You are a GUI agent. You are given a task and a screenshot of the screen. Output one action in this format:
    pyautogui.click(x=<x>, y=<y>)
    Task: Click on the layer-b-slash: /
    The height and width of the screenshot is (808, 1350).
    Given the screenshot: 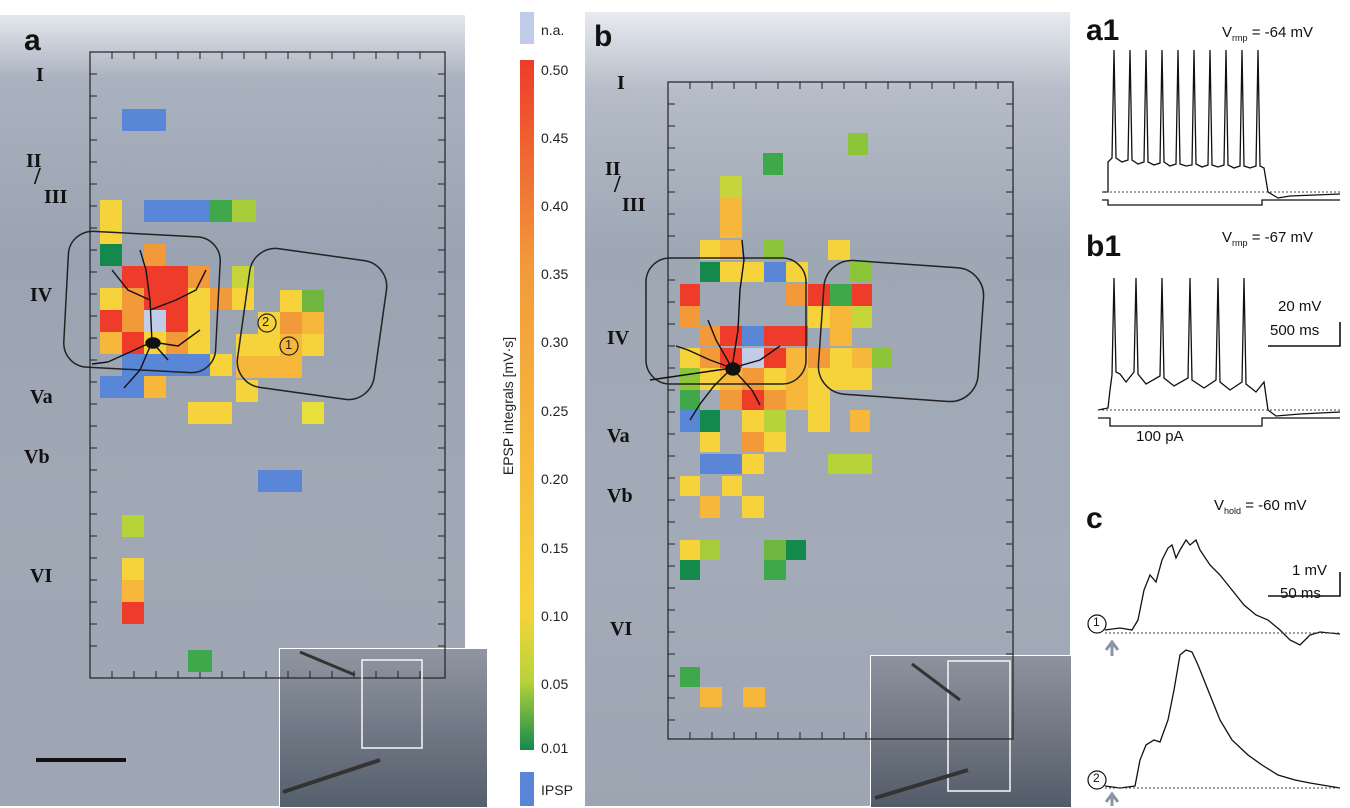 What is the action you would take?
    pyautogui.click(x=617, y=185)
    